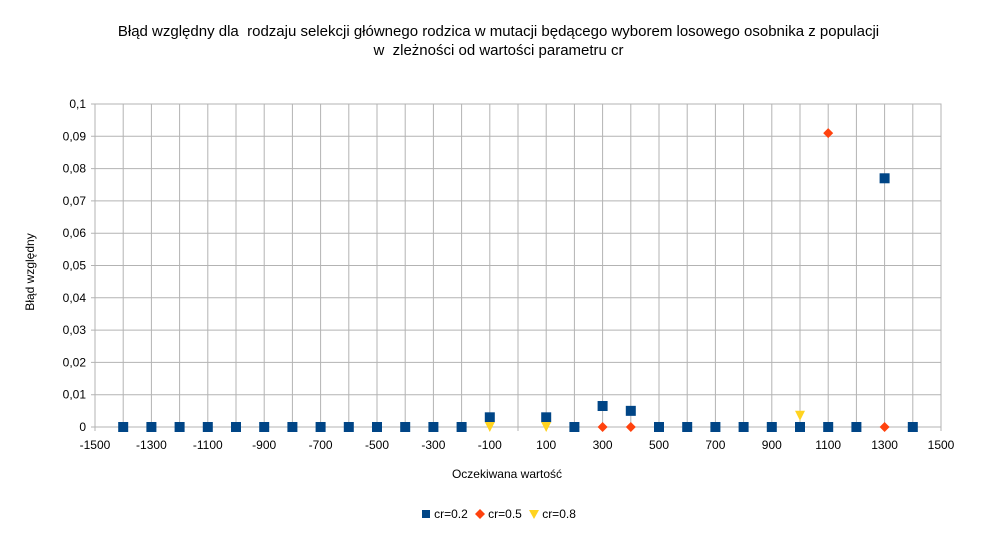 The image size is (997, 536). Describe the element at coordinates (75, 362) in the screenshot. I see `y-tick-label: 0,02` at that location.